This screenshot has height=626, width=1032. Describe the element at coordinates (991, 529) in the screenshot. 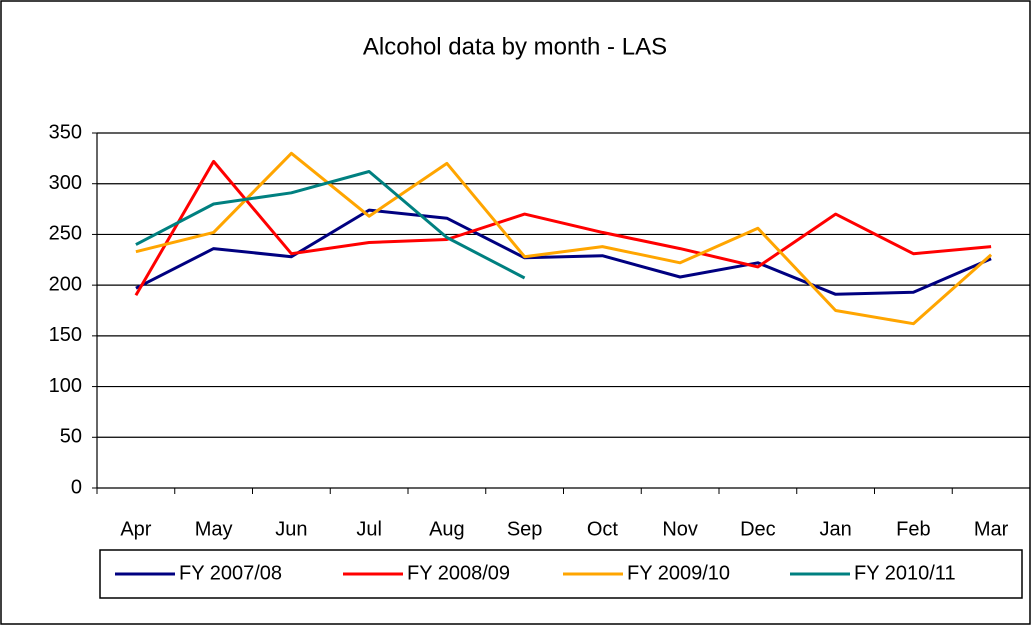

I see `x-tick-label: Mar` at that location.